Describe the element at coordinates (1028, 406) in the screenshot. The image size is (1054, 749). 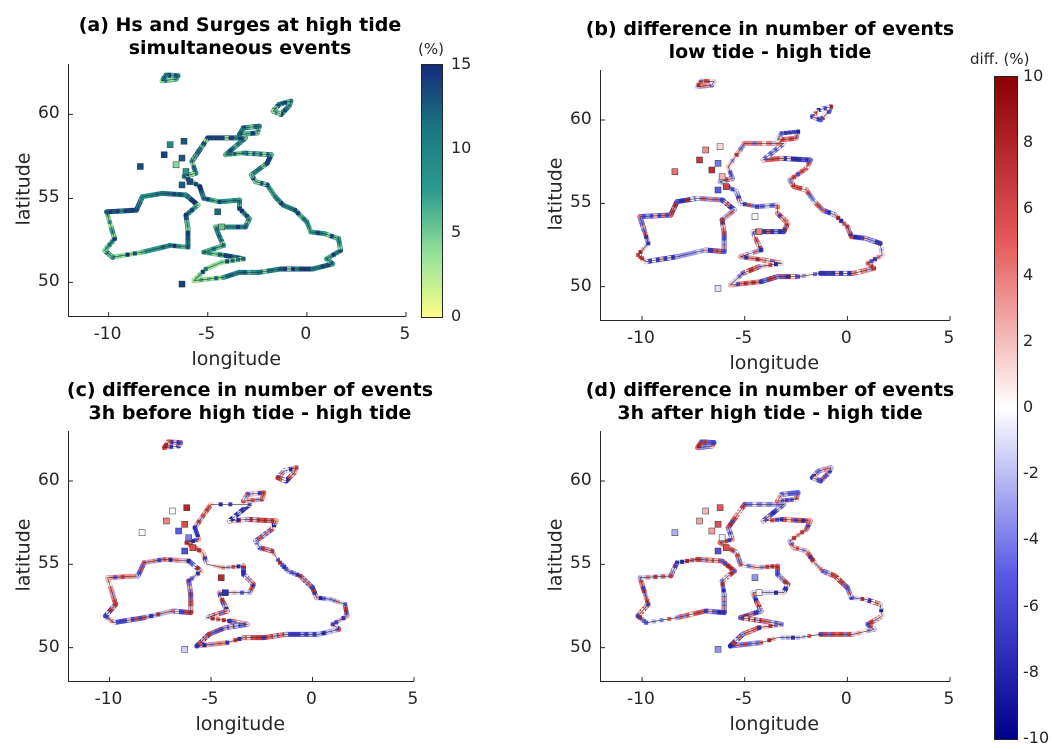
I see `shared-colorbar-tick: 0` at that location.